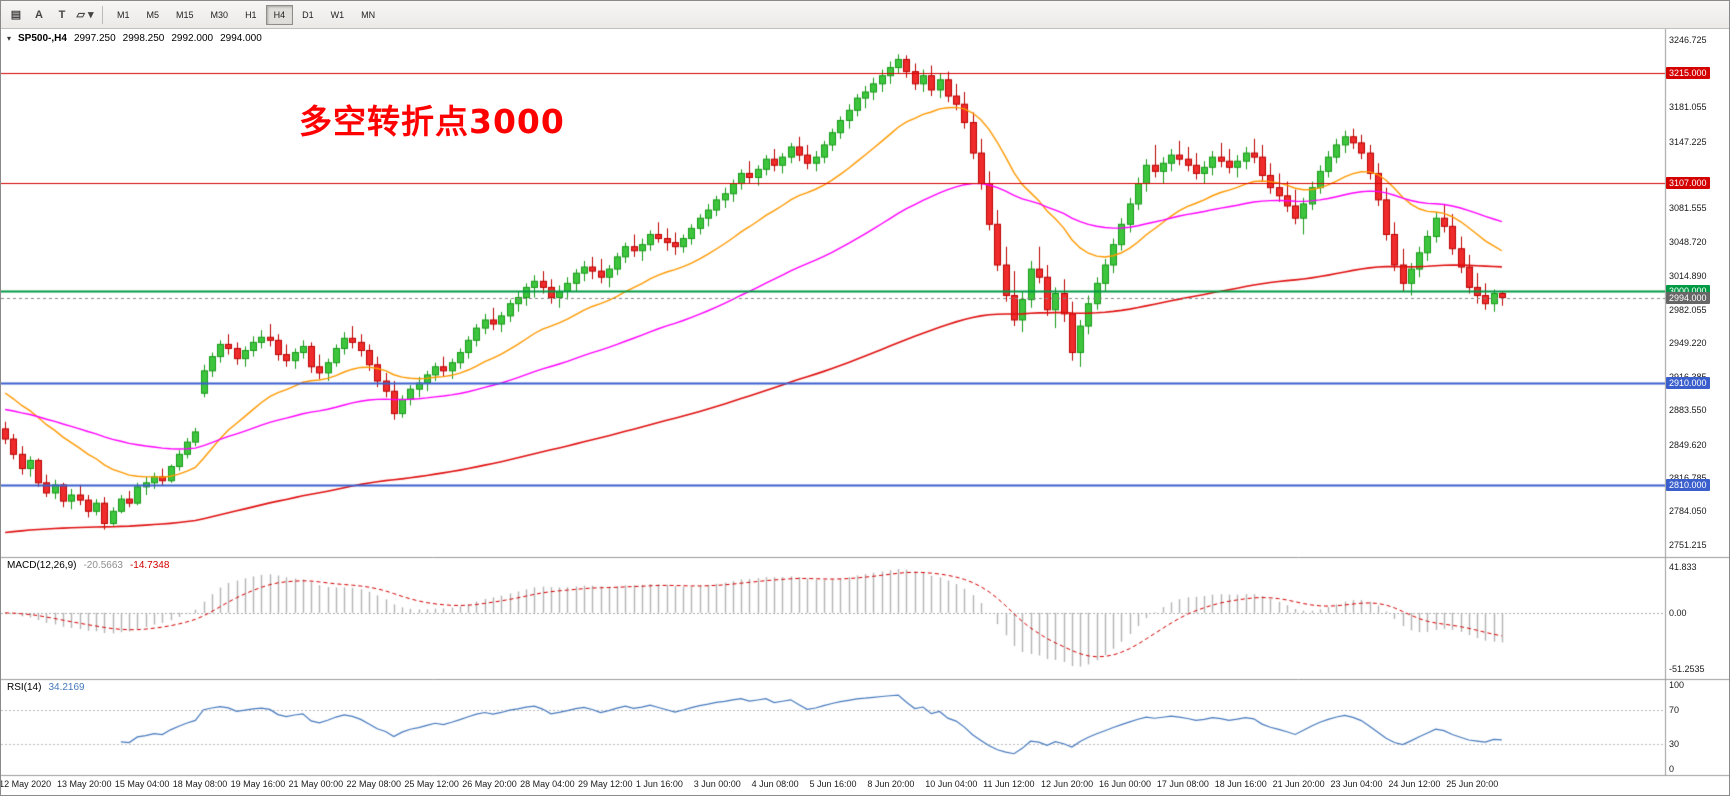 The width and height of the screenshot is (1730, 796). Describe the element at coordinates (84, 784) in the screenshot. I see `time-axis-label: 13 May 20:00` at that location.